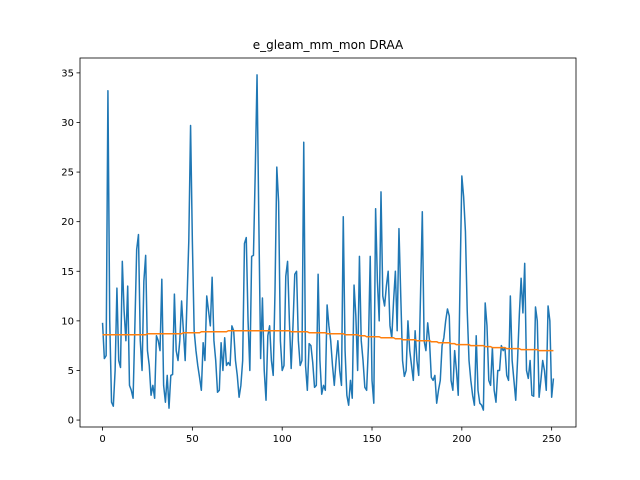  What do you see at coordinates (67, 321) in the screenshot?
I see `y-tick-label: 10` at bounding box center [67, 321].